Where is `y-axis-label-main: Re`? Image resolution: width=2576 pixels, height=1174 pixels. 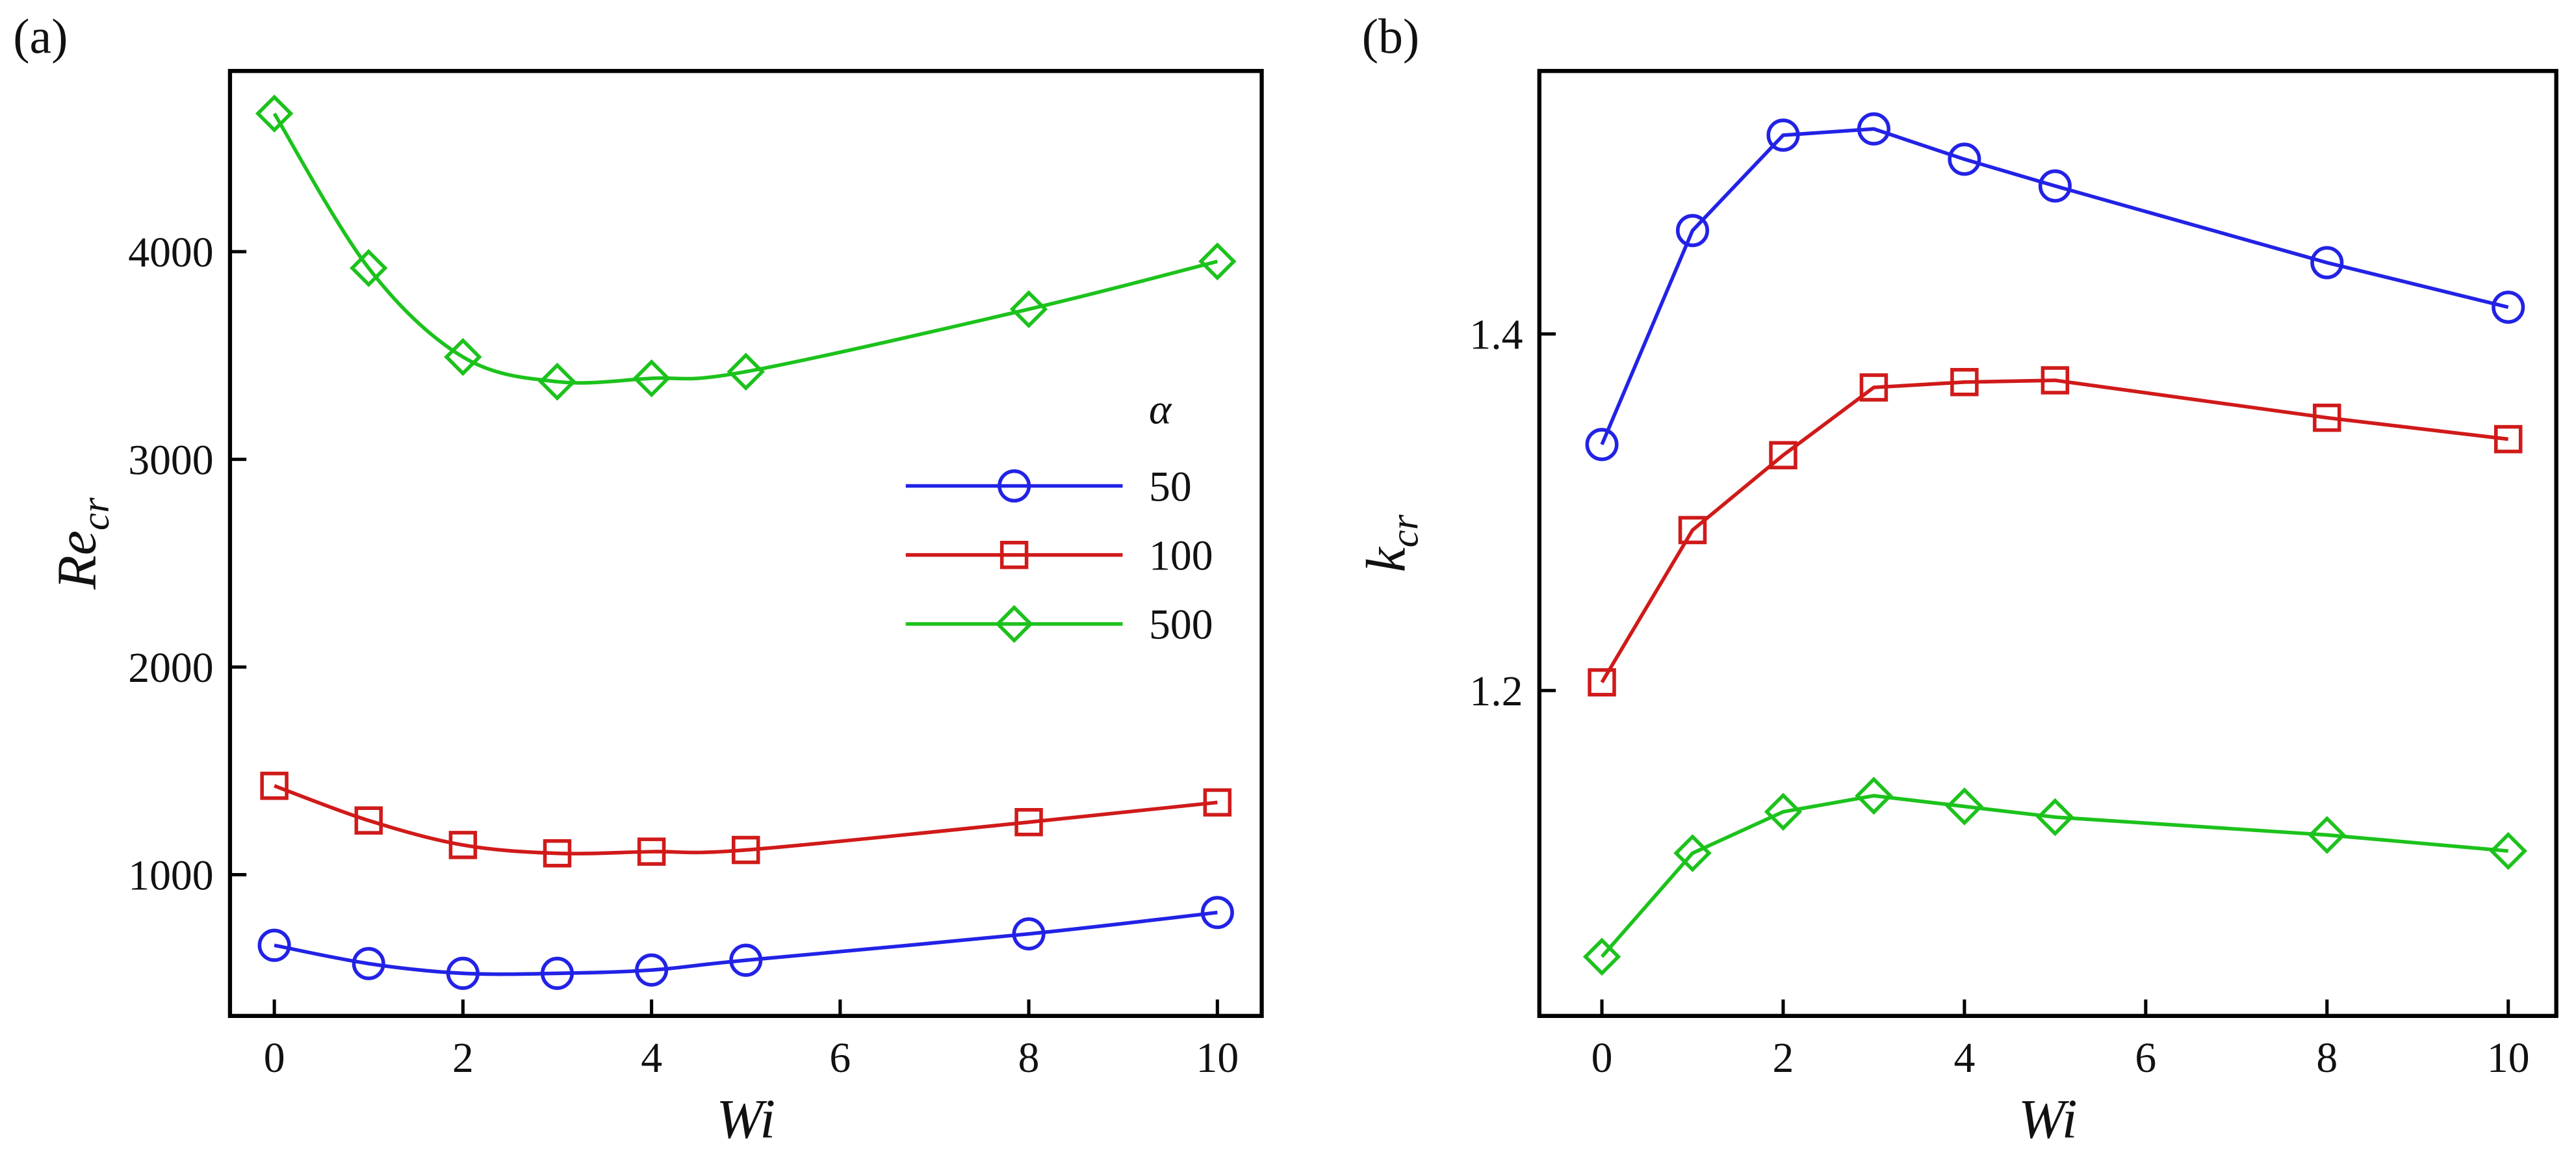
y-axis-label-main: Re is located at coordinates (76, 560).